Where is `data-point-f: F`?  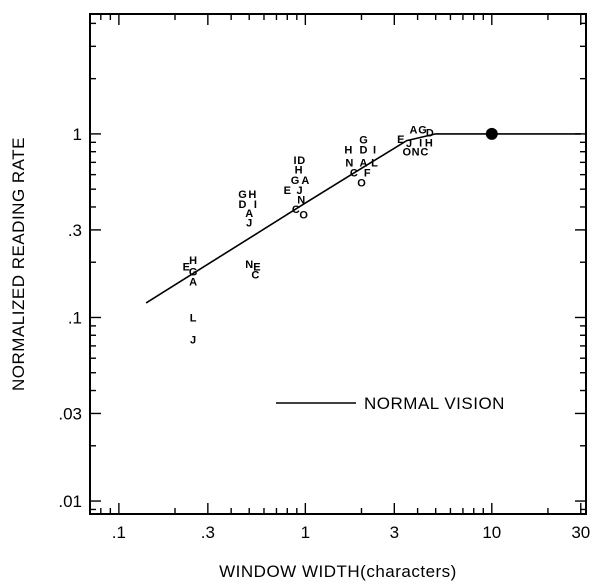
data-point-f: F is located at coordinates (367, 174).